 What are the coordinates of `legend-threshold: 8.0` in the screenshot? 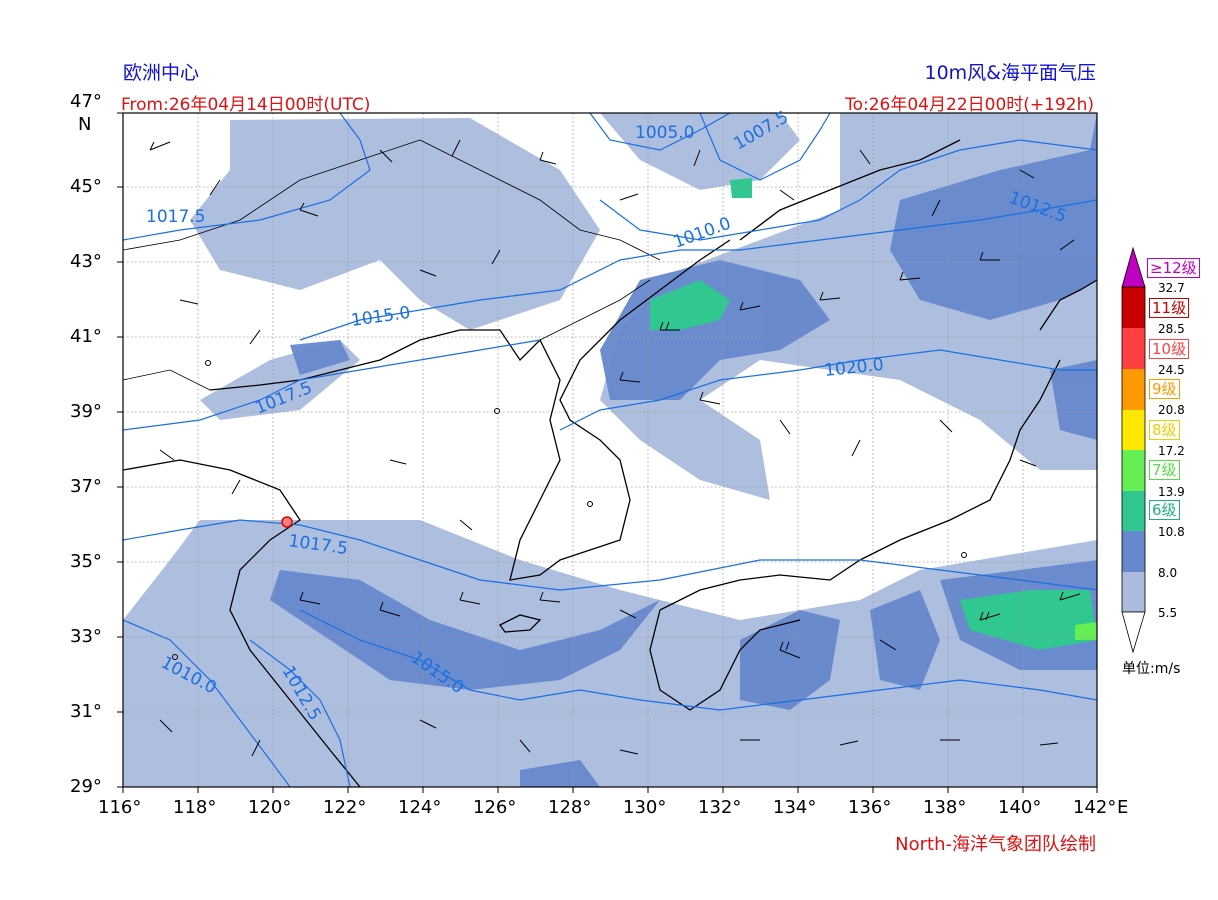 It's located at (1168, 573).